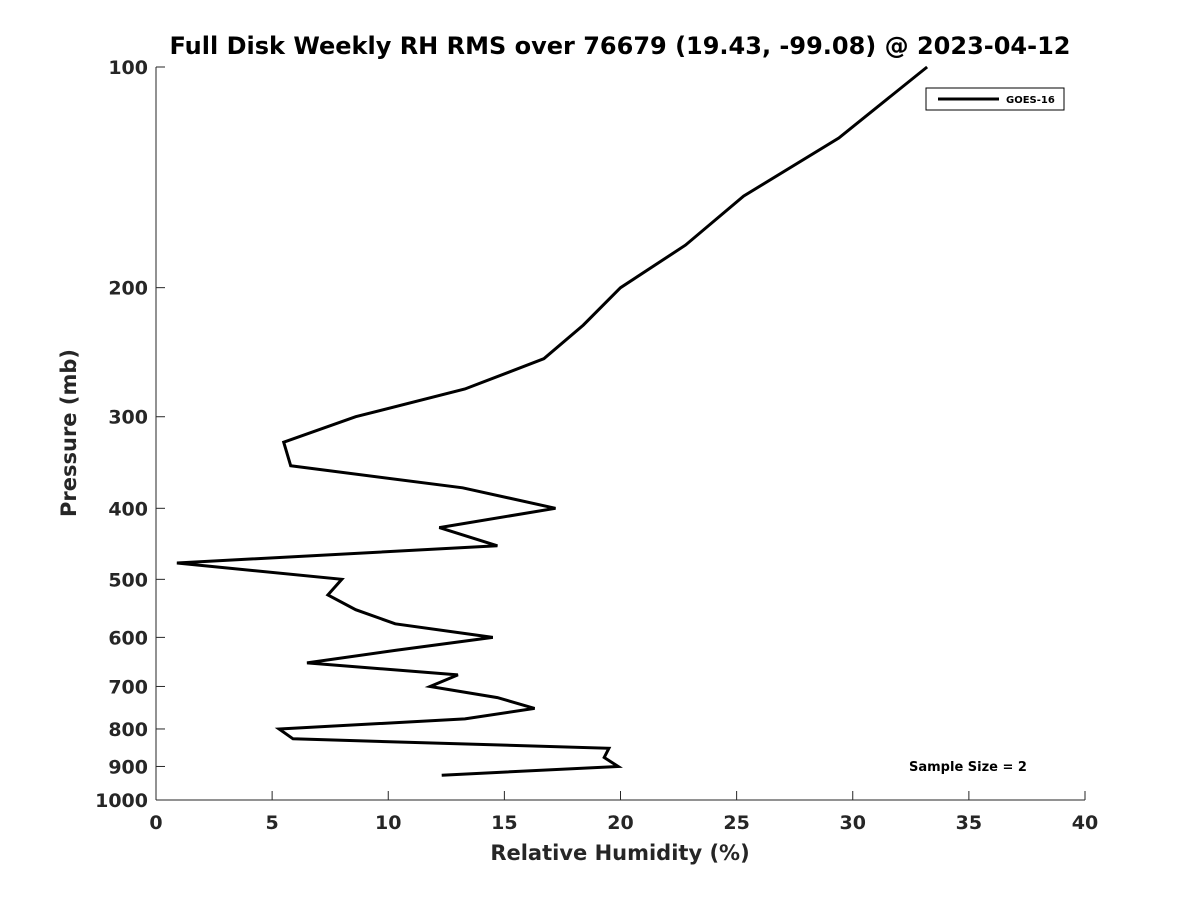 The height and width of the screenshot is (900, 1200). I want to click on legend-label-goes-16: GOES-16, so click(1030, 100).